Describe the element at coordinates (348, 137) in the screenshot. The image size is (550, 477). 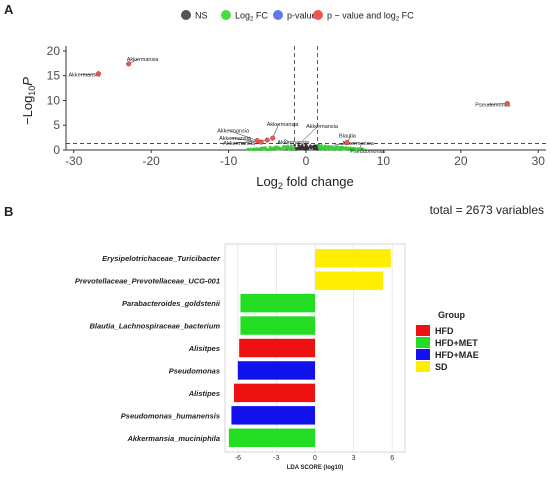
I see `point-label: Blautia` at that location.